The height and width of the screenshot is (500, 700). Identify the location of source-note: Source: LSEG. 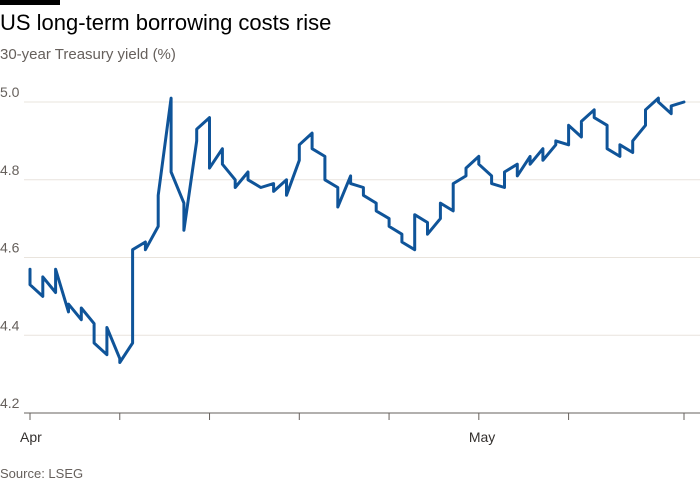
(42, 473).